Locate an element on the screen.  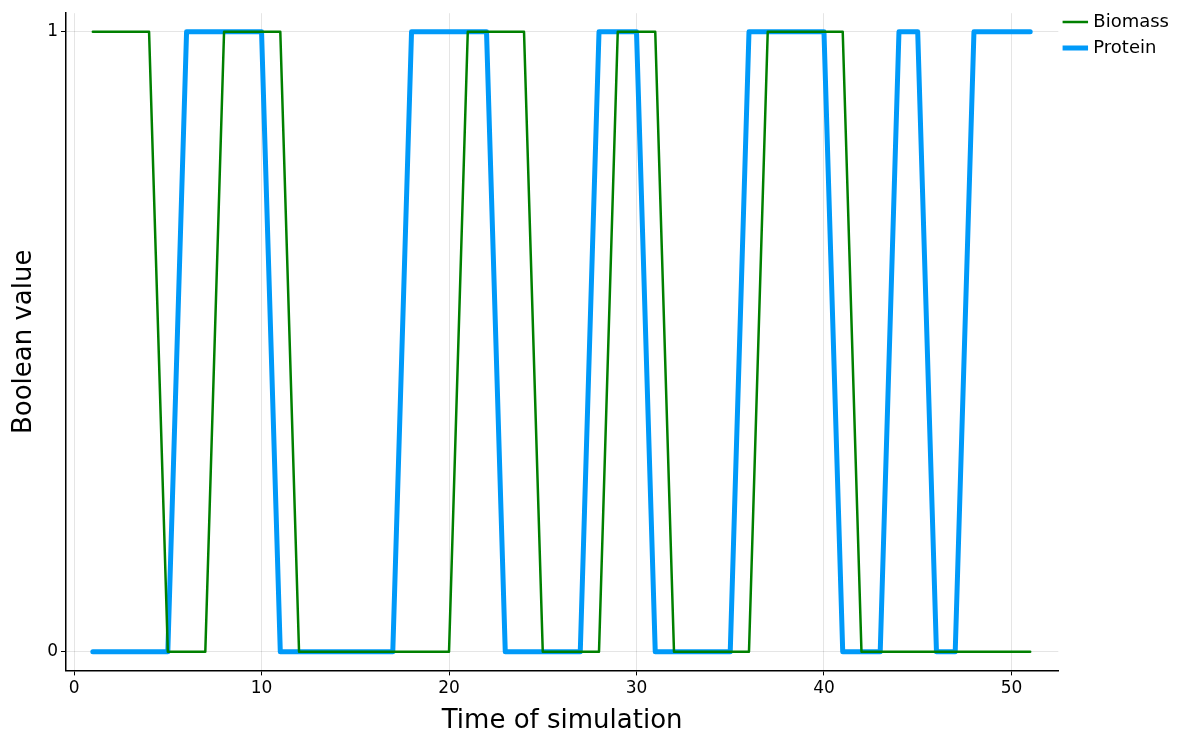
x-tick-label: 40 is located at coordinates (824, 687).